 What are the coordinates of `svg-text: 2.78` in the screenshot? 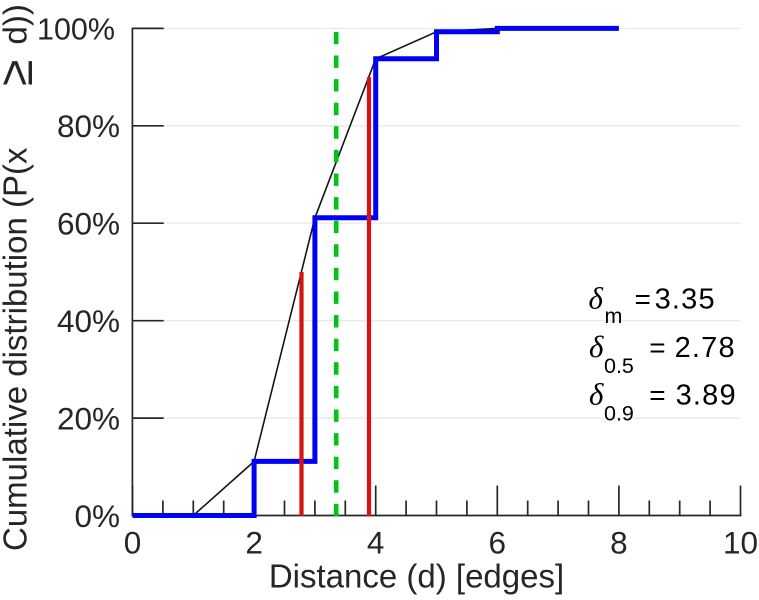 It's located at (705, 348).